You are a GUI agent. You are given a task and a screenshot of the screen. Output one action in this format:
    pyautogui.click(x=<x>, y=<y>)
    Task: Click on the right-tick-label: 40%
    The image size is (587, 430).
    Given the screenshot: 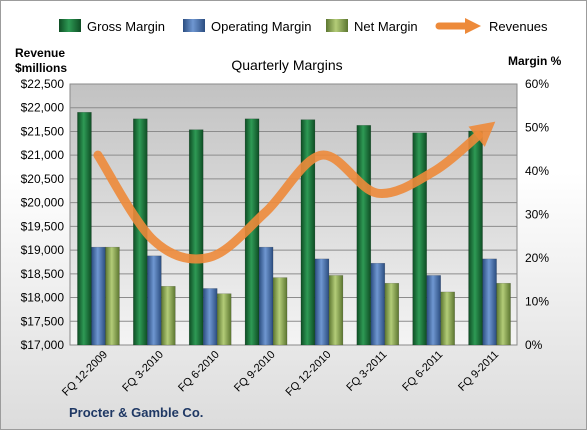 What is the action you would take?
    pyautogui.click(x=537, y=171)
    